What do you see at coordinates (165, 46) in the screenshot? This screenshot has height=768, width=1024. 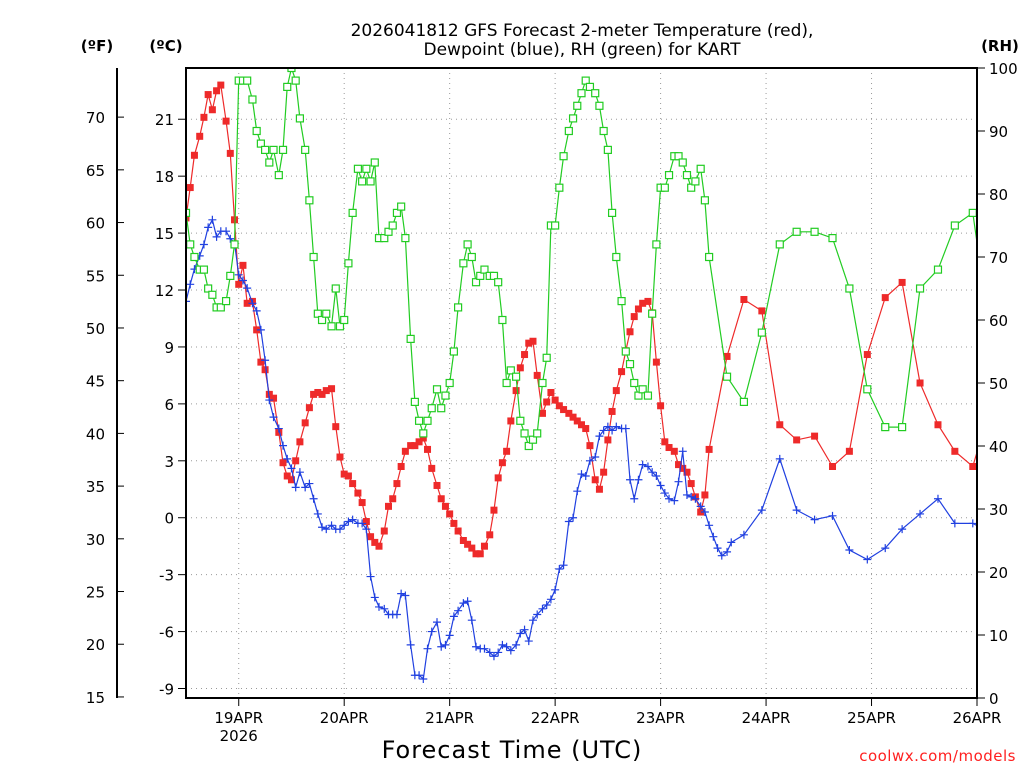 I see `celsius-unit-label: (ºC)` at bounding box center [165, 46].